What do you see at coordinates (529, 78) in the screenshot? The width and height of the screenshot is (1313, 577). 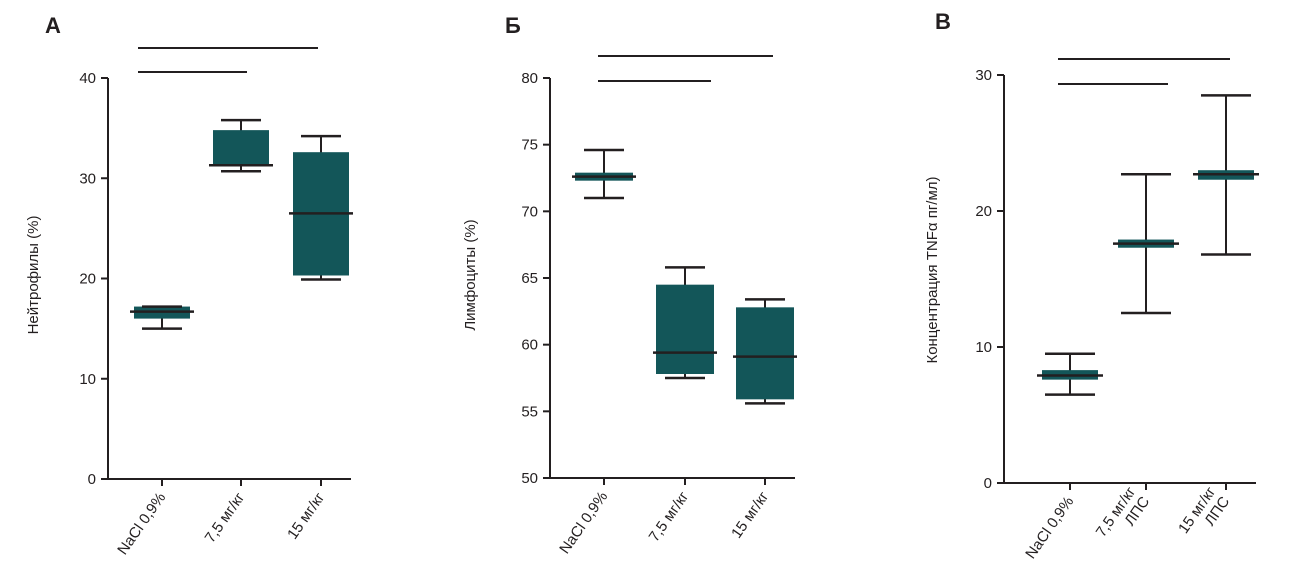 I see `y-tick-label: 80` at bounding box center [529, 78].